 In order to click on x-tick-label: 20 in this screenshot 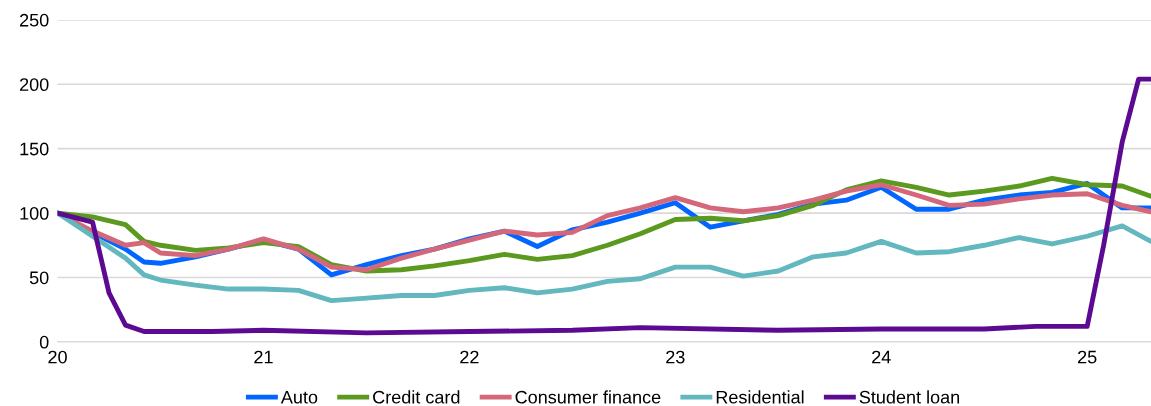, I will do `click(57, 357)`.